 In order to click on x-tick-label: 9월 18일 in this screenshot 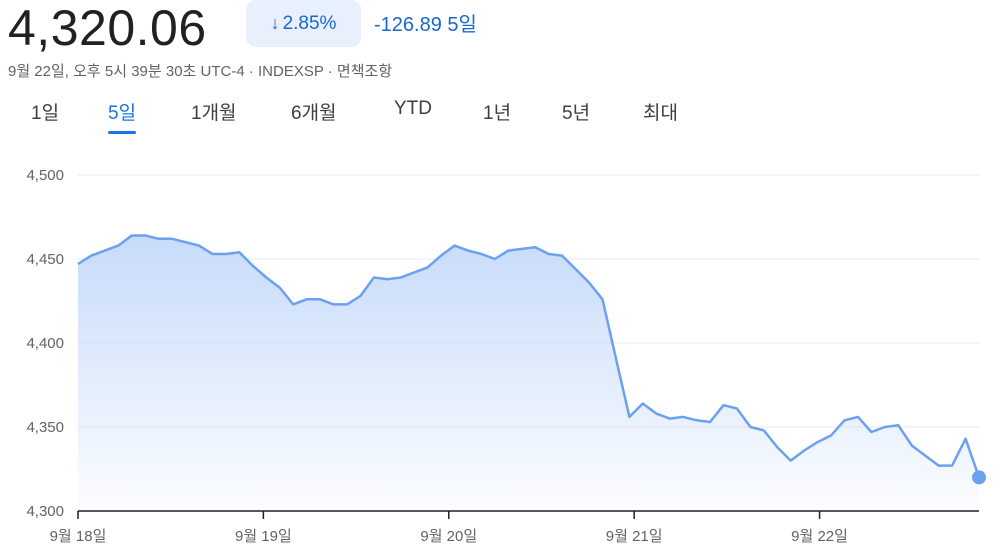, I will do `click(78, 536)`.